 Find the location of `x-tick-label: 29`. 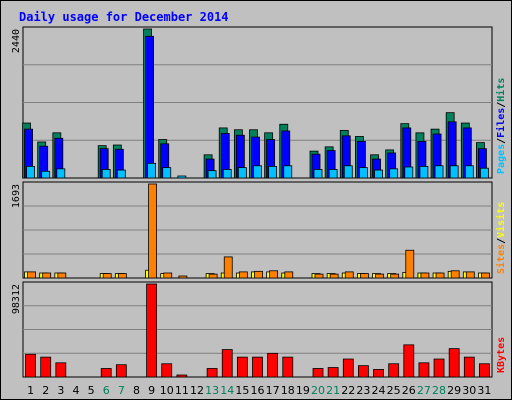

x-tick-label: 29 is located at coordinates (454, 390).